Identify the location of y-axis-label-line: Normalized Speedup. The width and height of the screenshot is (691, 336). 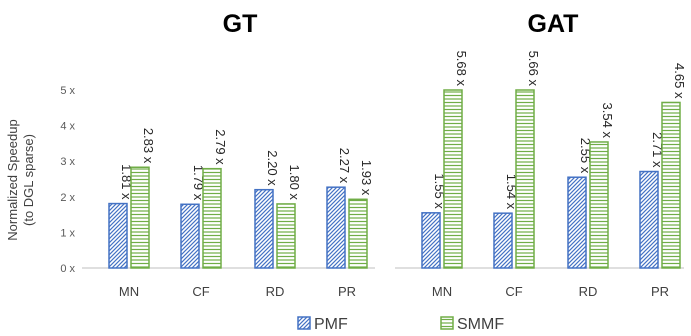
(12, 179).